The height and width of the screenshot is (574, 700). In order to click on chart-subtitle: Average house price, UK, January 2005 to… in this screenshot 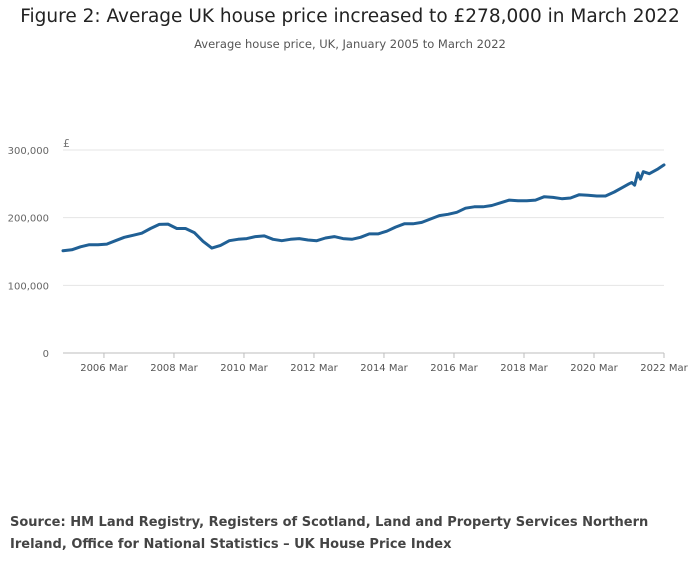, I will do `click(350, 44)`.